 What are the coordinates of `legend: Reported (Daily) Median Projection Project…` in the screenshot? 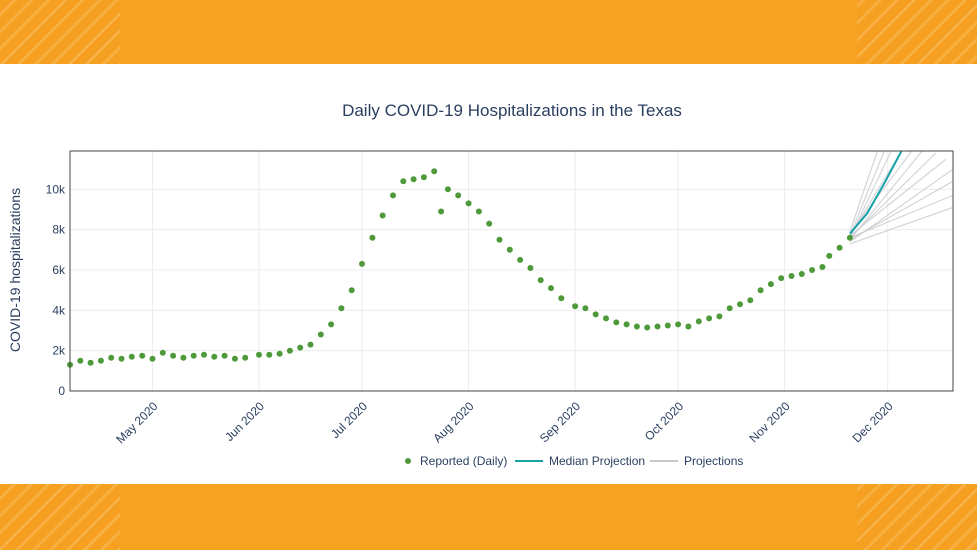 It's located at (574, 461).